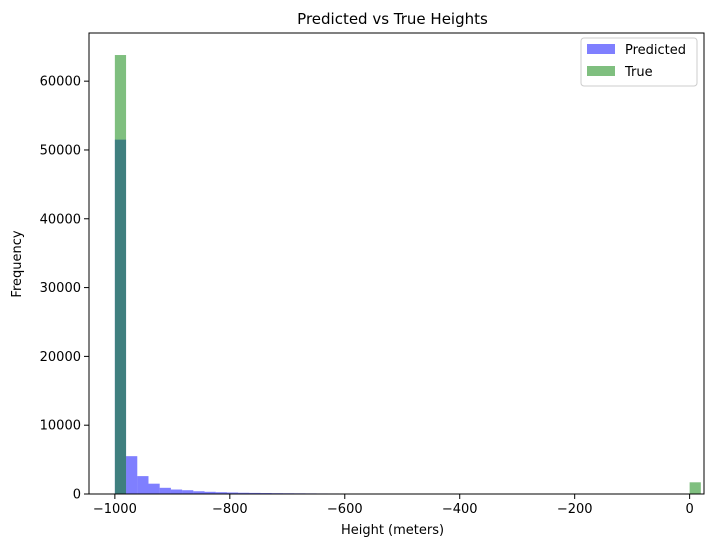 The width and height of the screenshot is (713, 547). I want to click on y-tick-label: 50000, so click(60, 150).